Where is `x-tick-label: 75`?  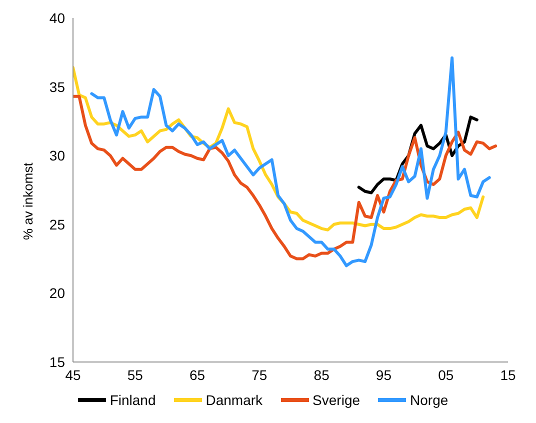 x-tick-label: 75 is located at coordinates (260, 374).